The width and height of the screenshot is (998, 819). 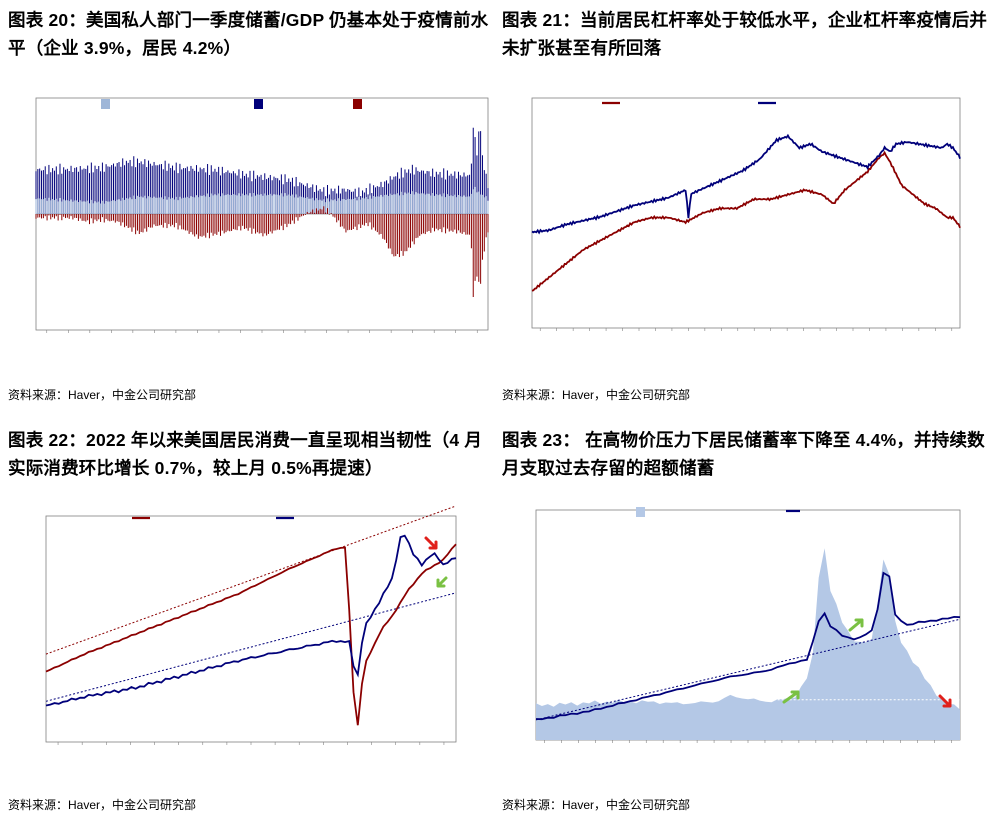 I want to click on series-area-savings, so click(x=748, y=644).